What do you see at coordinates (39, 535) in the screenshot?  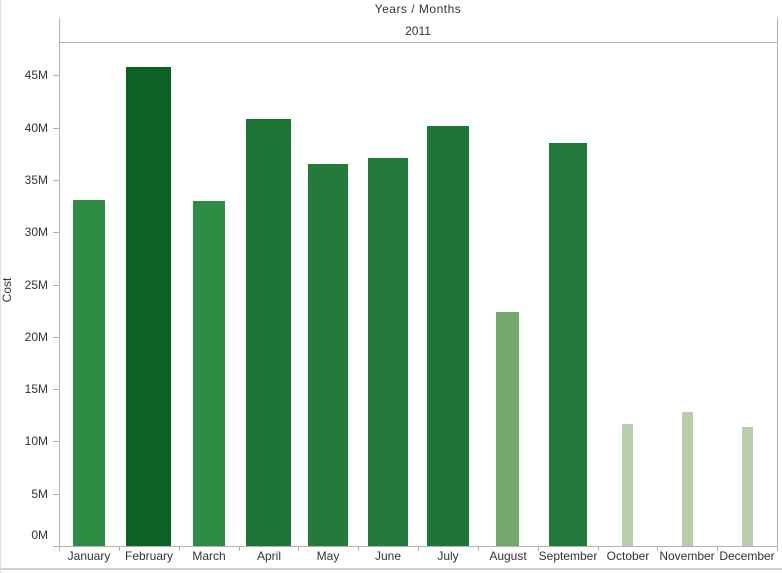 I see `y-tick-label: 0M` at bounding box center [39, 535].